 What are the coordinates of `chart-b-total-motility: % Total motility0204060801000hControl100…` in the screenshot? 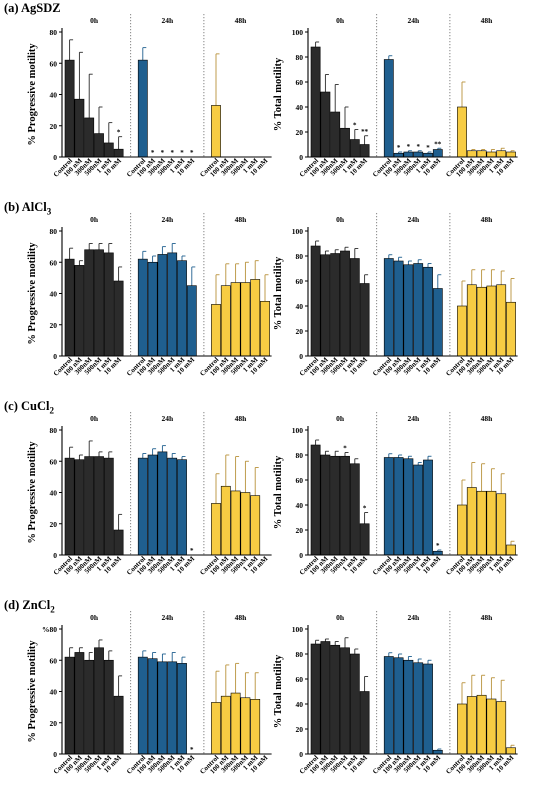 It's located at (395, 295).